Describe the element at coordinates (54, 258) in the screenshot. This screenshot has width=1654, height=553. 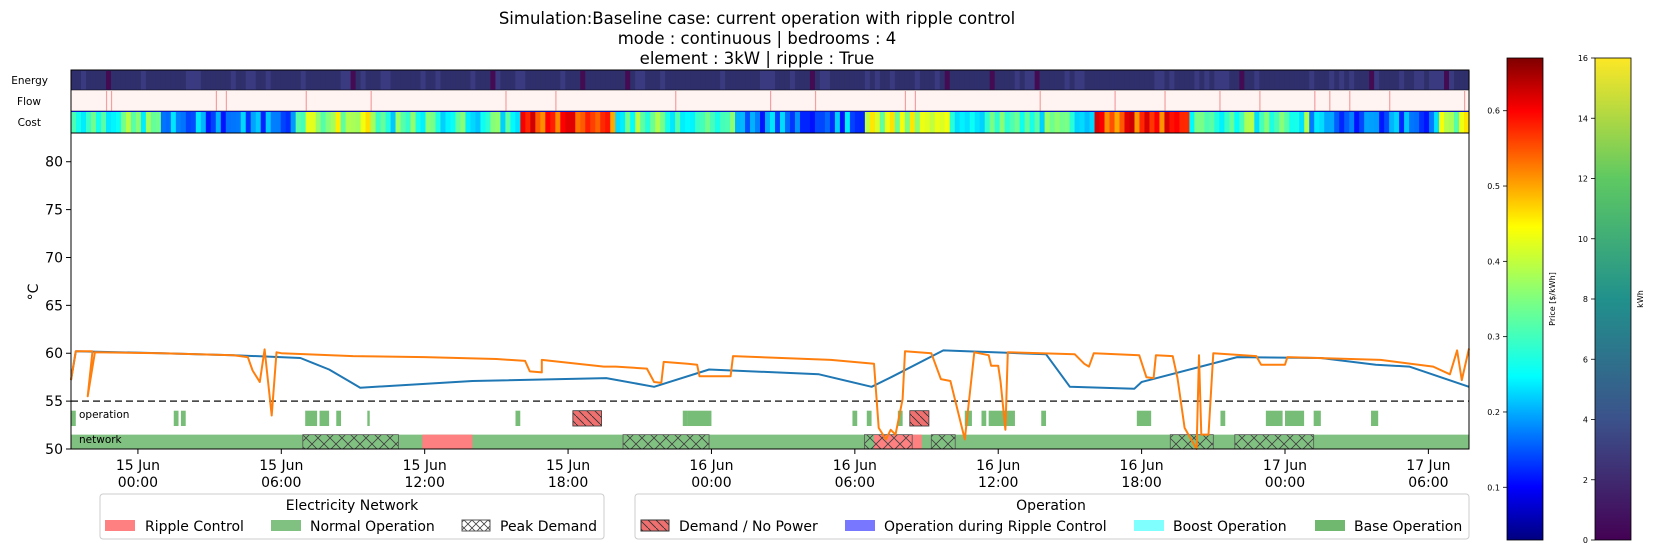
I see `y-tick-label: 70` at that location.